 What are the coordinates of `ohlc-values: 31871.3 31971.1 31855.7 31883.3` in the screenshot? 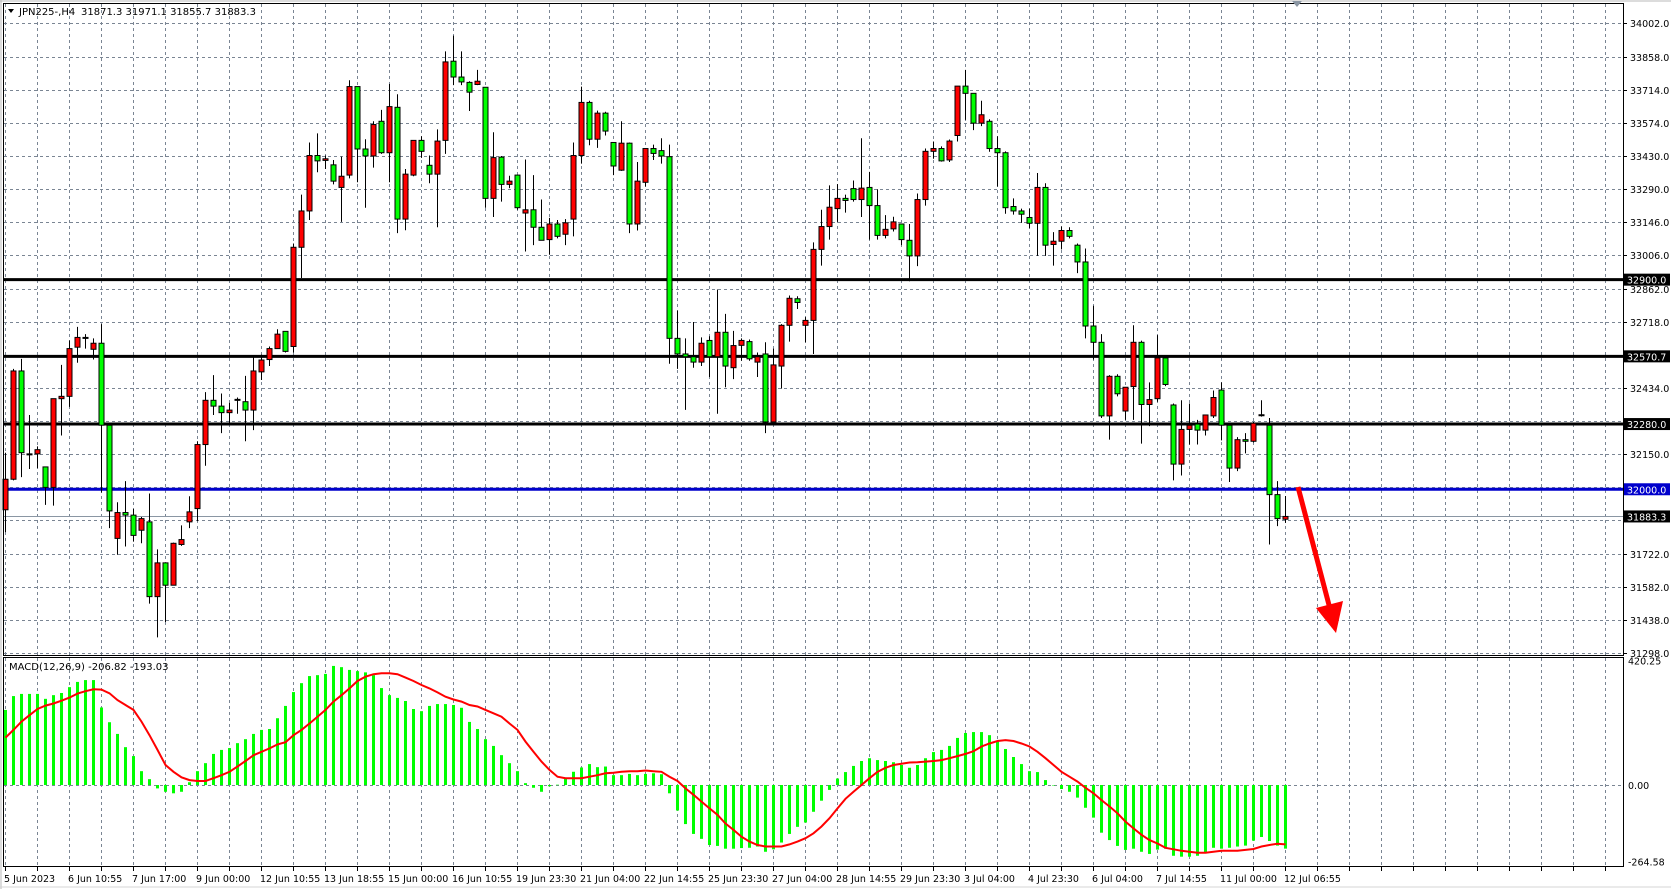 It's located at (168, 12).